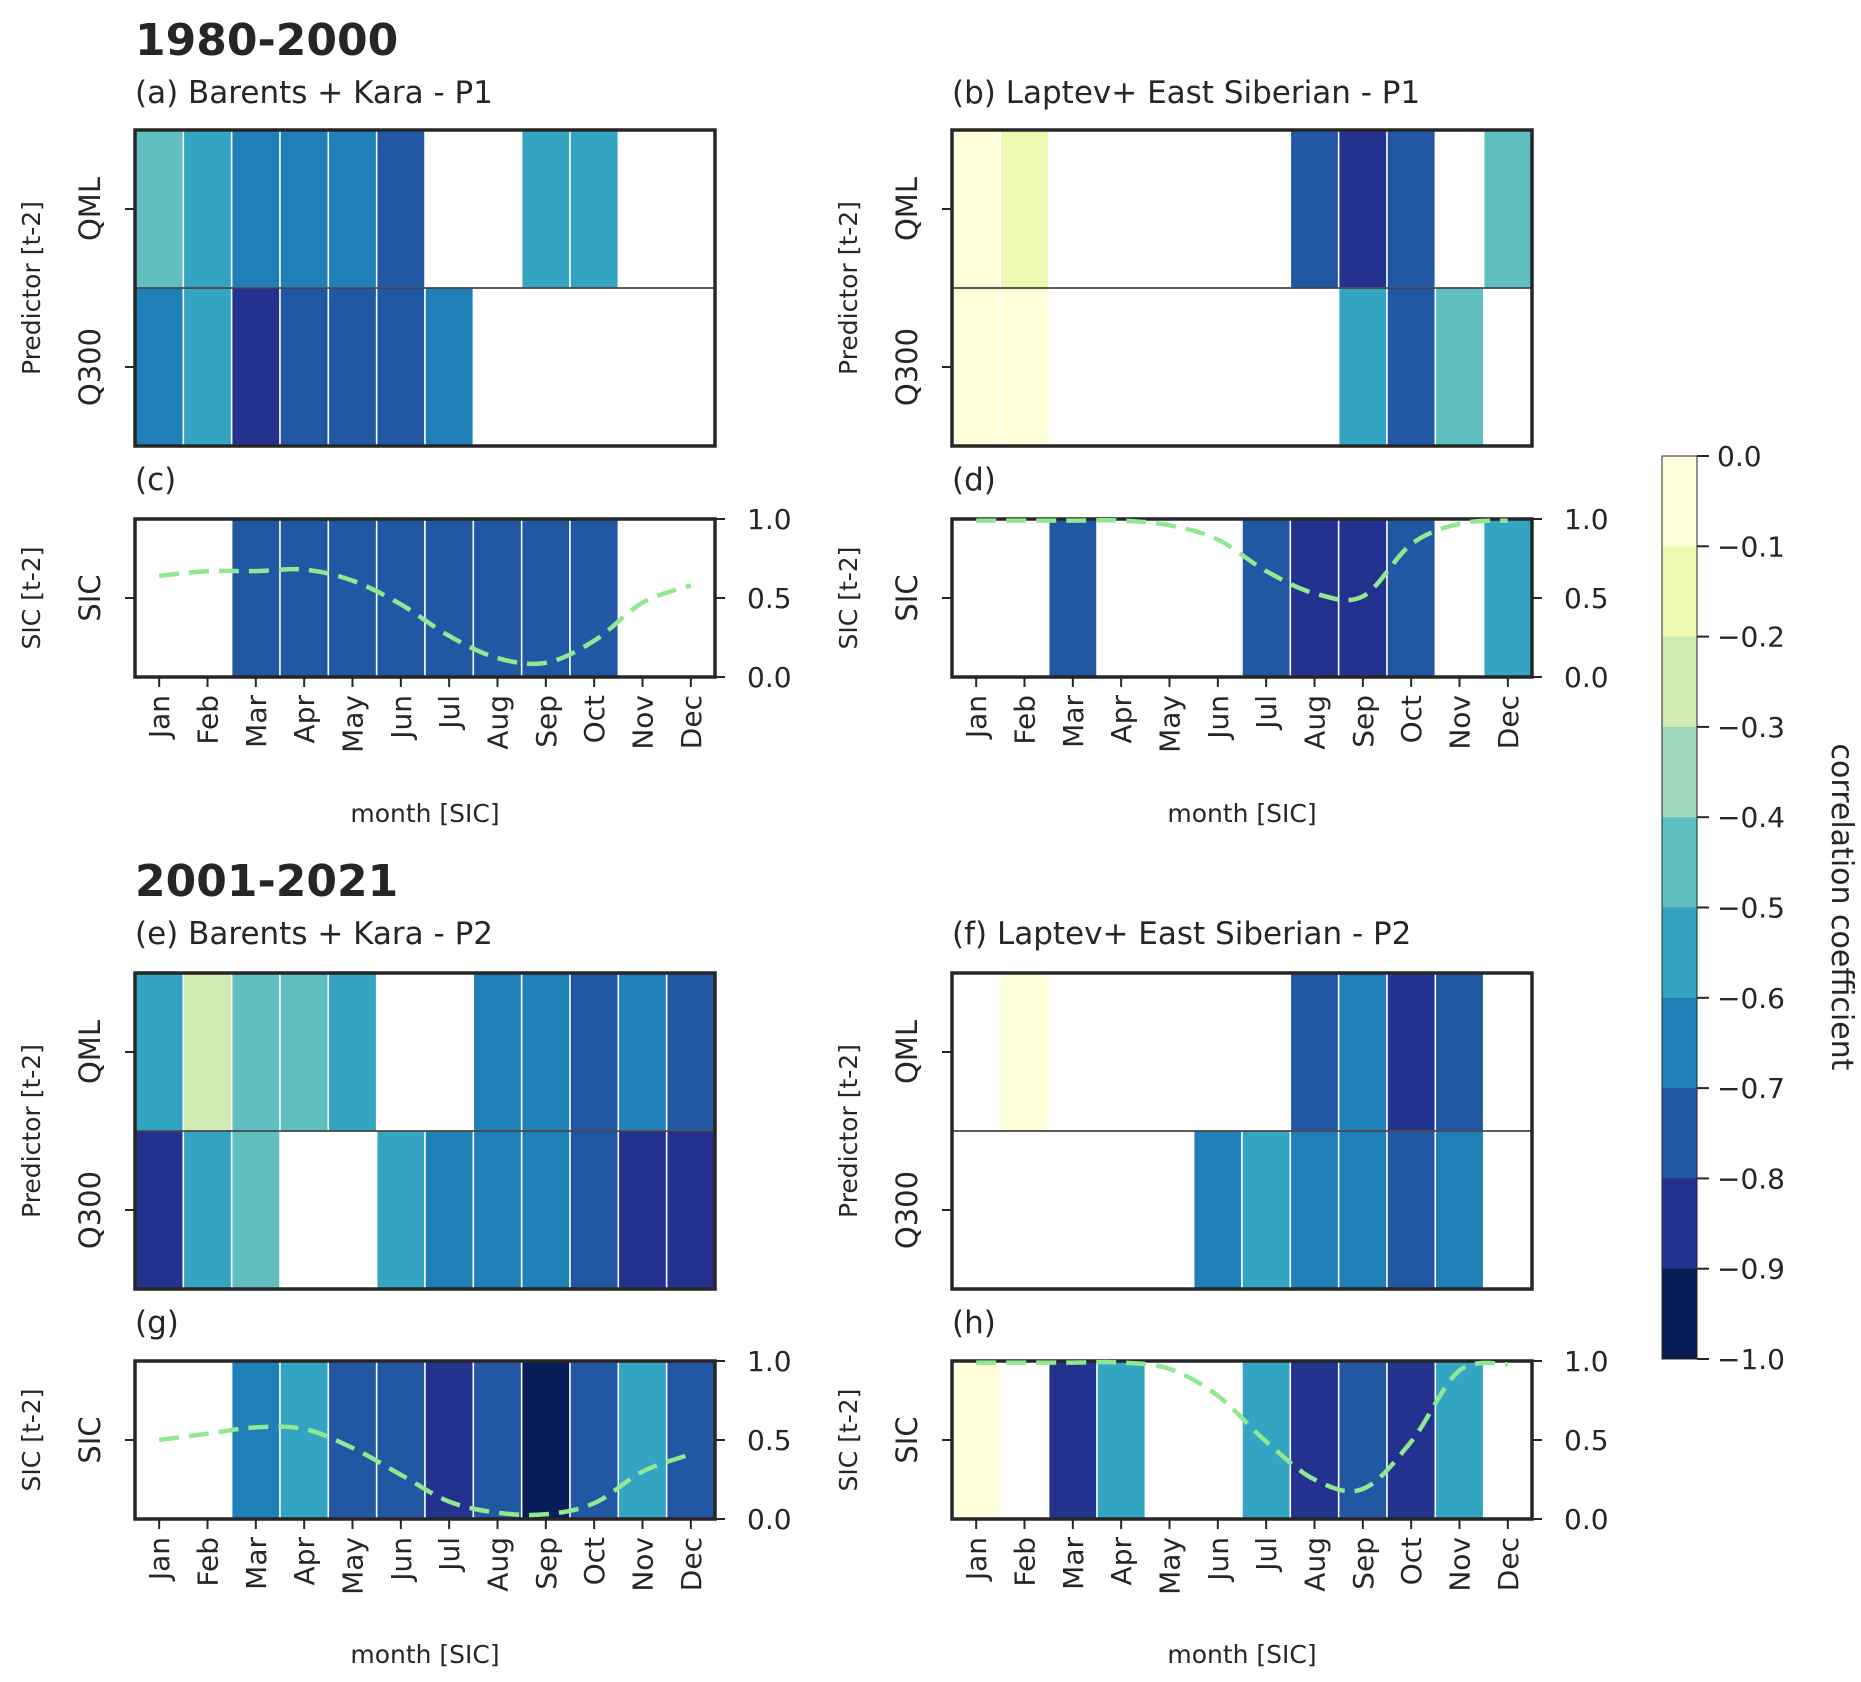 Image resolution: width=1861 pixels, height=1682 pixels. Describe the element at coordinates (255, 1440) in the screenshot. I see `cell-g-sic-mar` at that location.